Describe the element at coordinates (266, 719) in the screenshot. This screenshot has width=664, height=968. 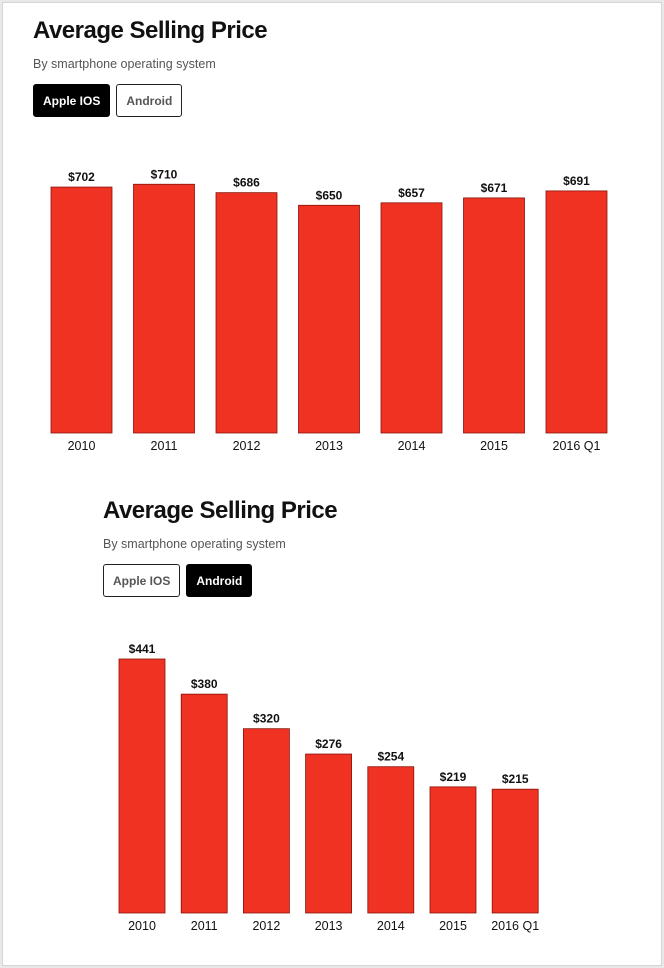
I see `bar-value-label: $320` at that location.